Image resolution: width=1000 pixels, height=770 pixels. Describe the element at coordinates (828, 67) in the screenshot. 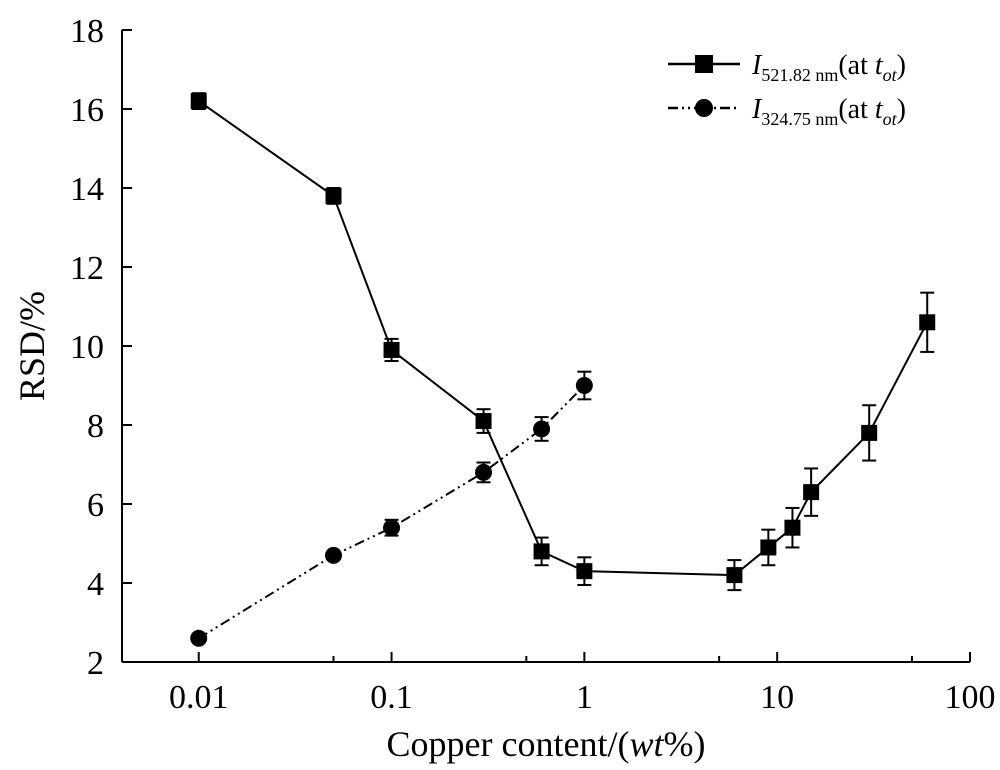

I see `legend-label-1: I521.82 nm(at tot)` at that location.